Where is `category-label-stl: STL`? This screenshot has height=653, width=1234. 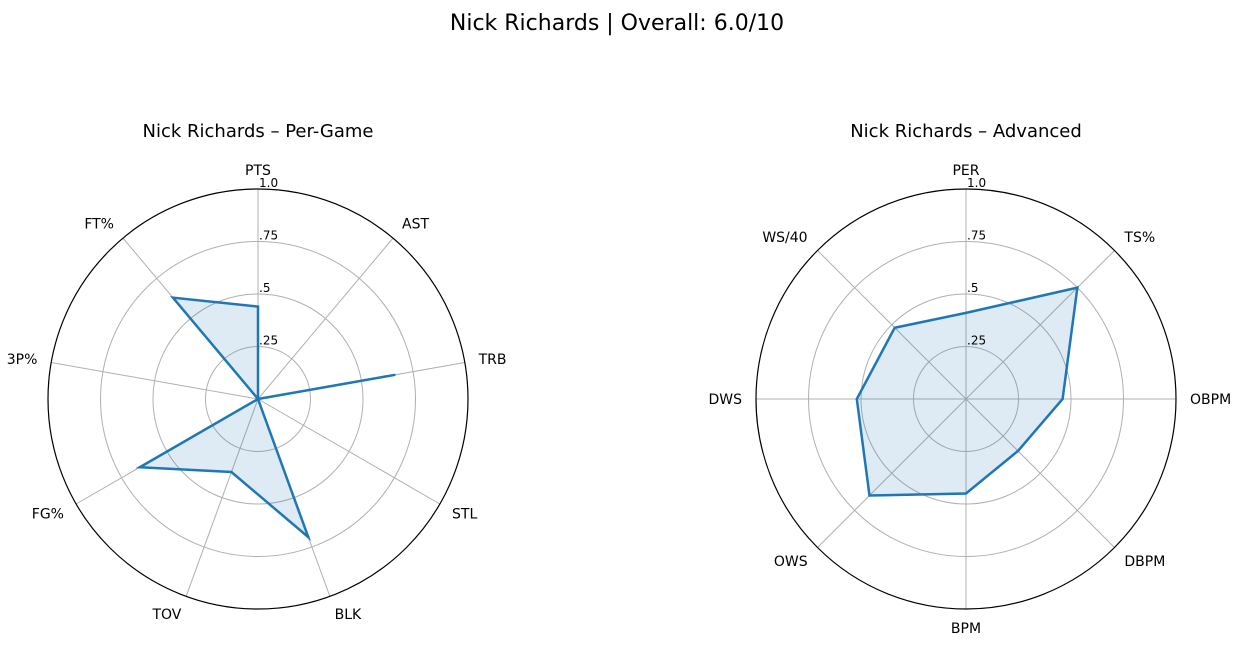 category-label-stl: STL is located at coordinates (464, 515).